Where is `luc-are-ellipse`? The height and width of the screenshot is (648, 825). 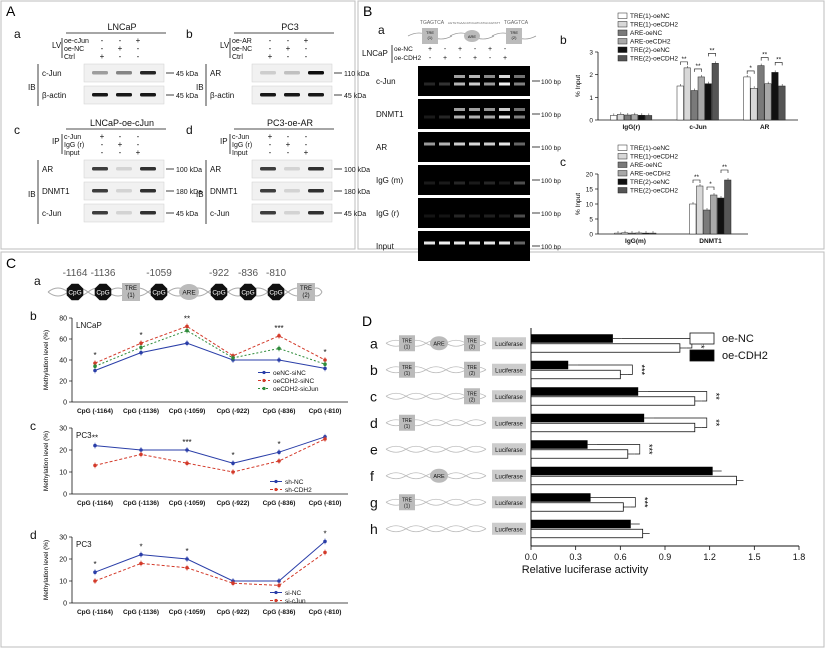
luc-are-ellipse is located at coordinates (439, 475).